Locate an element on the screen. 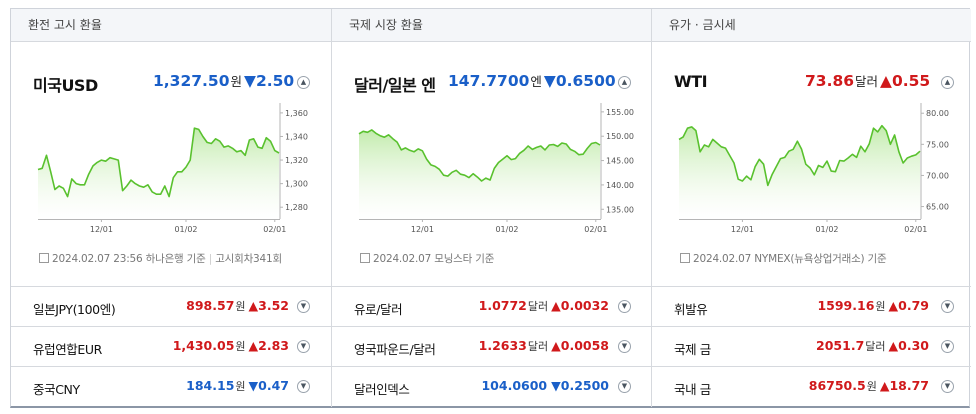 This screenshot has height=414, width=976. item-name: 중국CNY is located at coordinates (56, 389).